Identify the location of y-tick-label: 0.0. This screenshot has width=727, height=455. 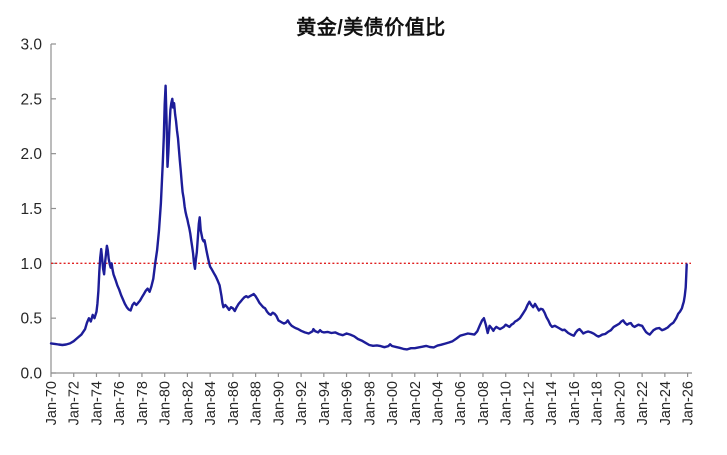
(31, 374).